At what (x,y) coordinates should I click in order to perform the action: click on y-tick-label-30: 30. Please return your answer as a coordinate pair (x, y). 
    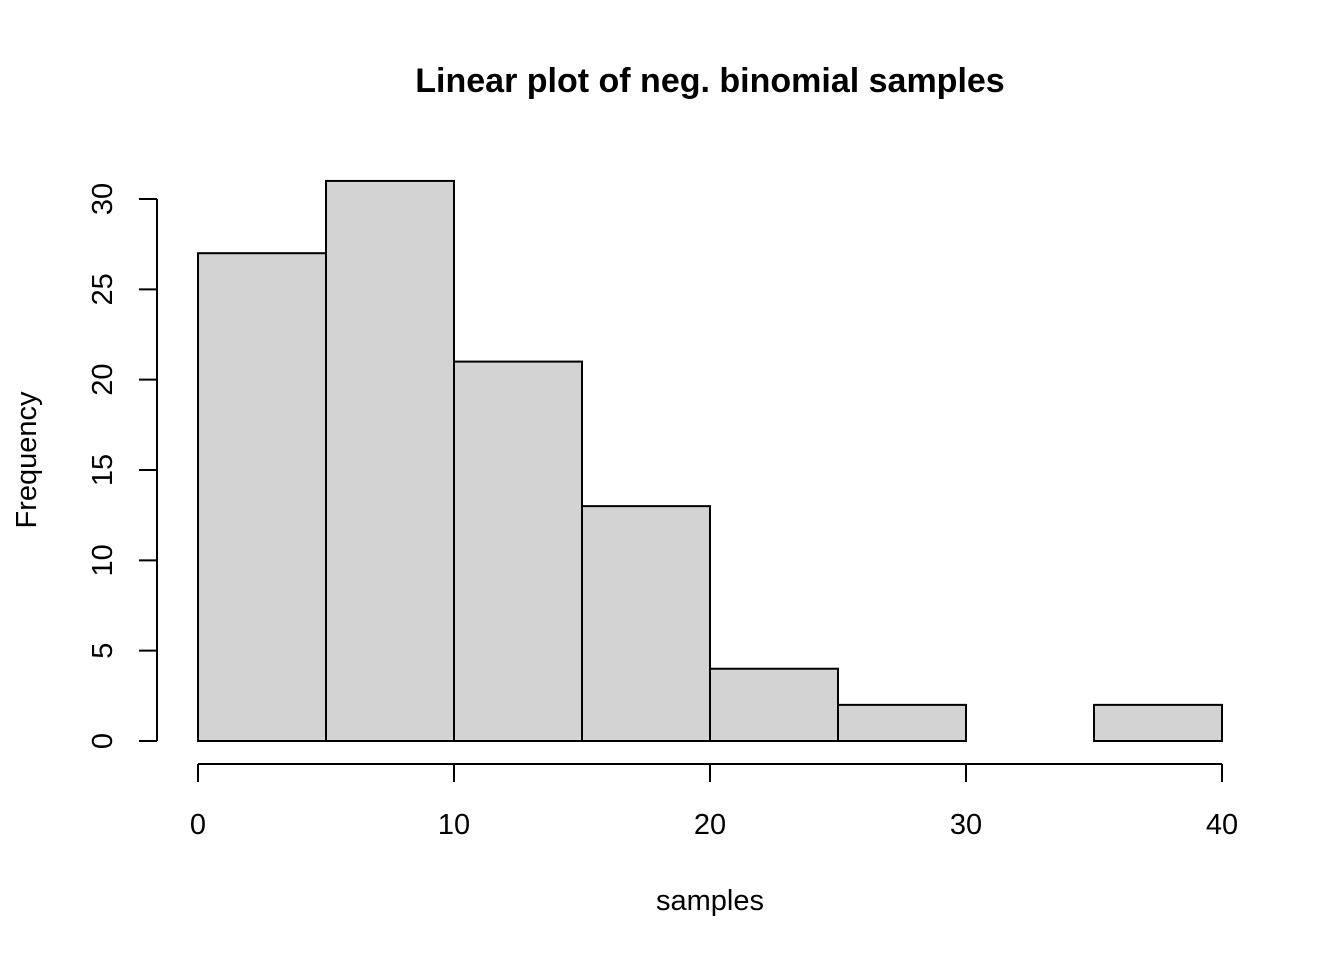
    Looking at the image, I should click on (103, 199).